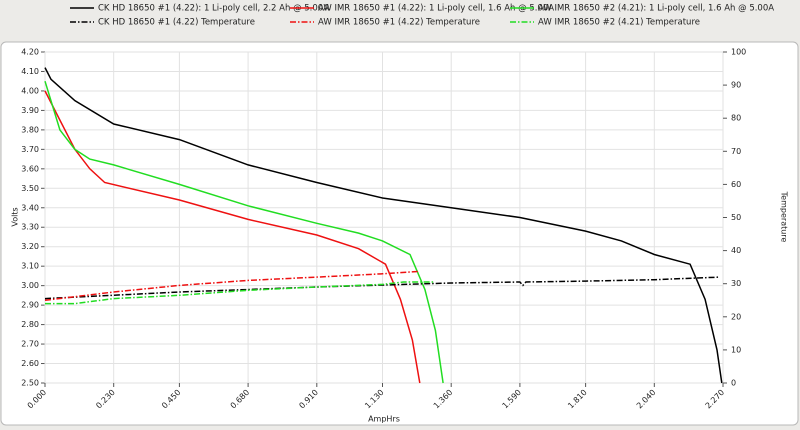 This screenshot has width=800, height=430. What do you see at coordinates (736, 118) in the screenshot?
I see `y2-tick-label: 80` at bounding box center [736, 118].